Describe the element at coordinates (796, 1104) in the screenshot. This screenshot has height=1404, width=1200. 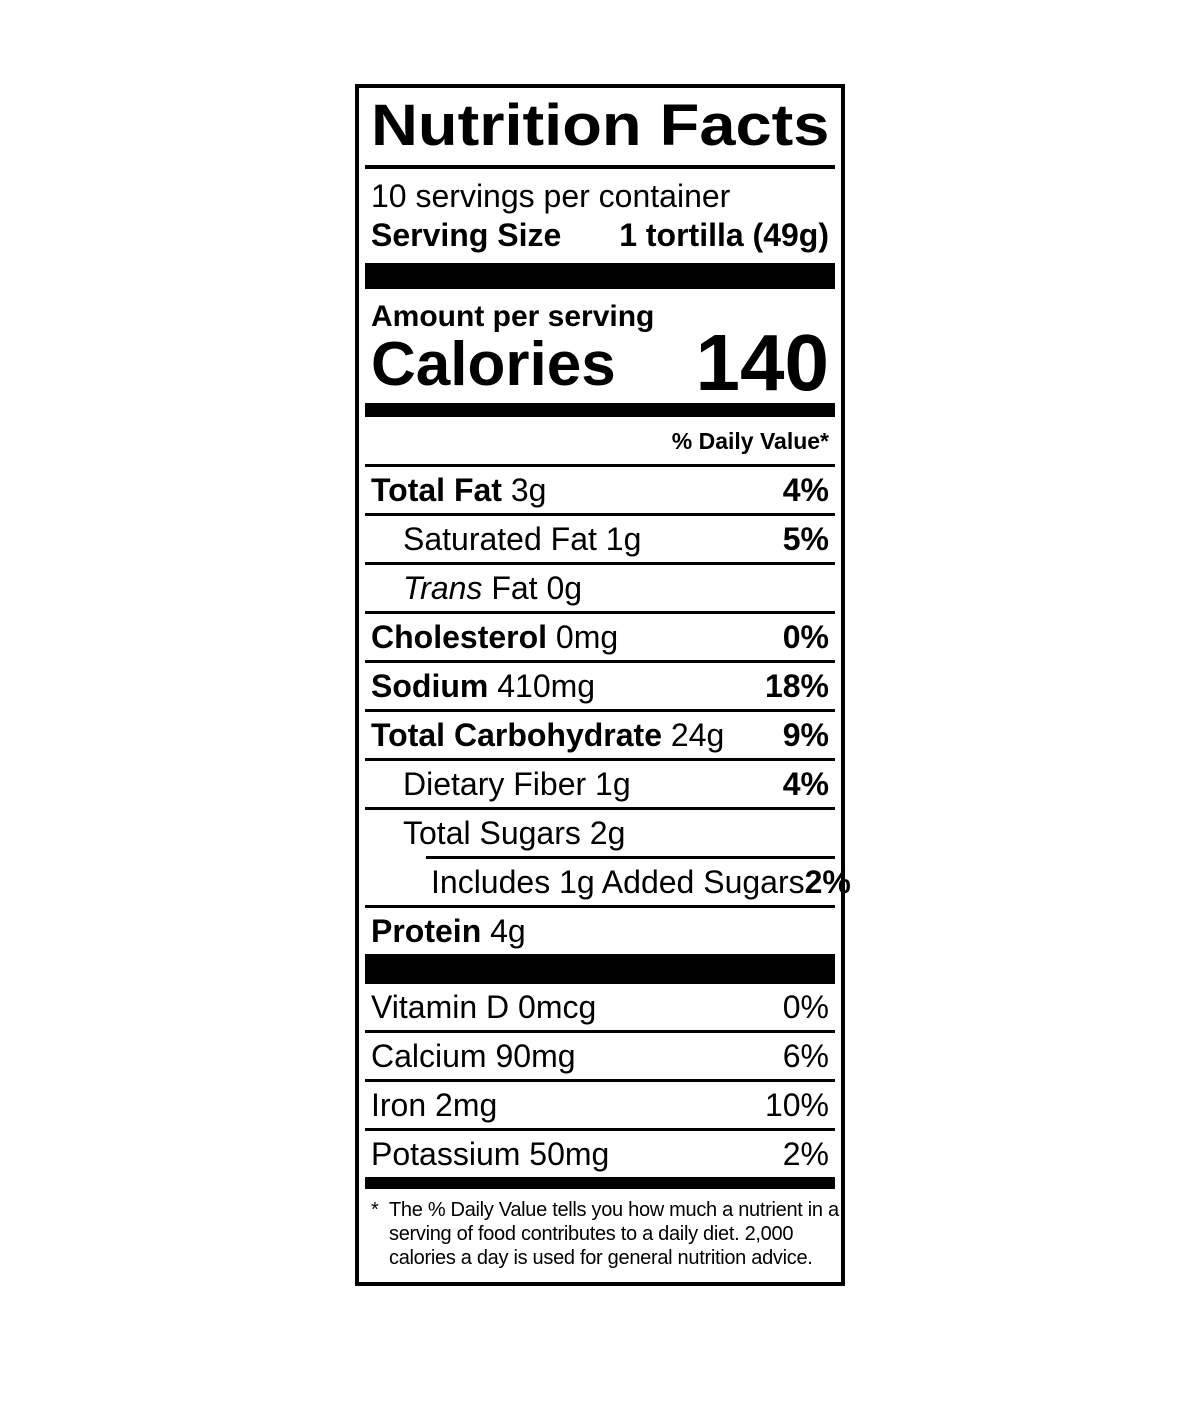
I see `daily-value-percent: 10%` at that location.